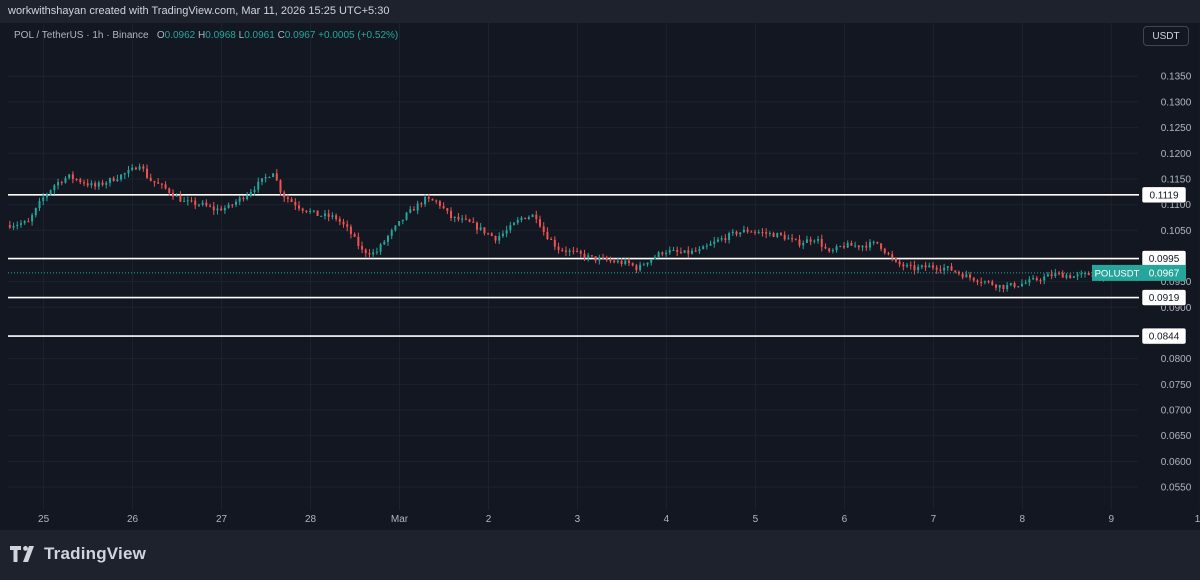 The height and width of the screenshot is (580, 1200). I want to click on open-label: O, so click(160, 35).